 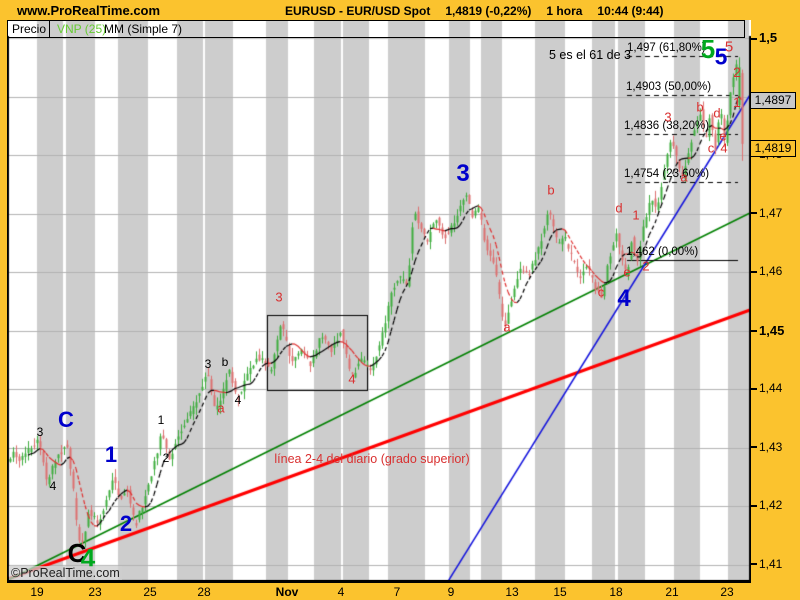 What do you see at coordinates (624, 298) in the screenshot?
I see `annotation-wave-4-6: 4` at bounding box center [624, 298].